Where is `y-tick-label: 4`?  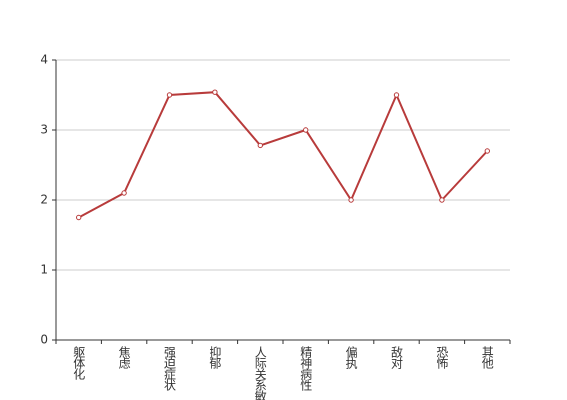
y-tick-label: 4 is located at coordinates (44, 60).